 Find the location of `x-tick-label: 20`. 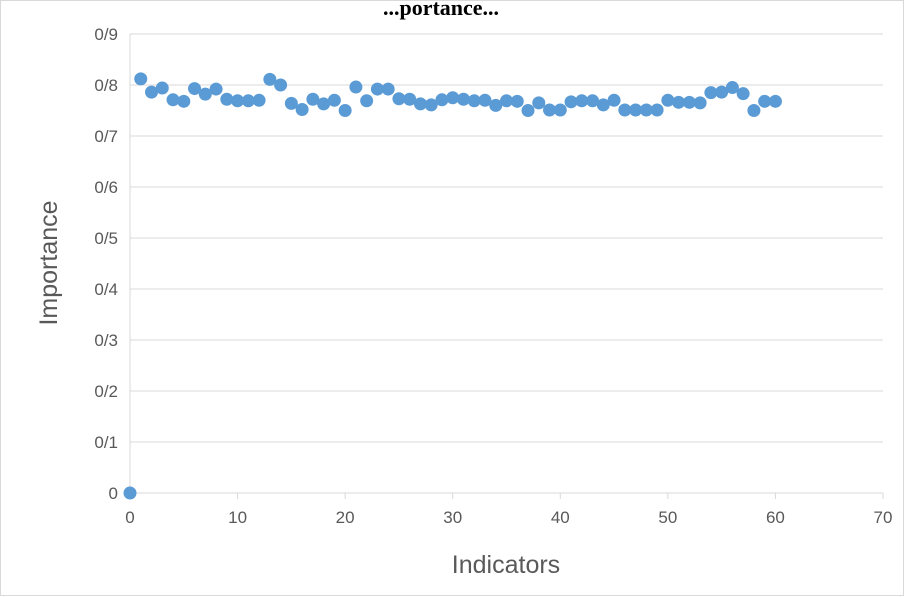

x-tick-label: 20 is located at coordinates (345, 517).